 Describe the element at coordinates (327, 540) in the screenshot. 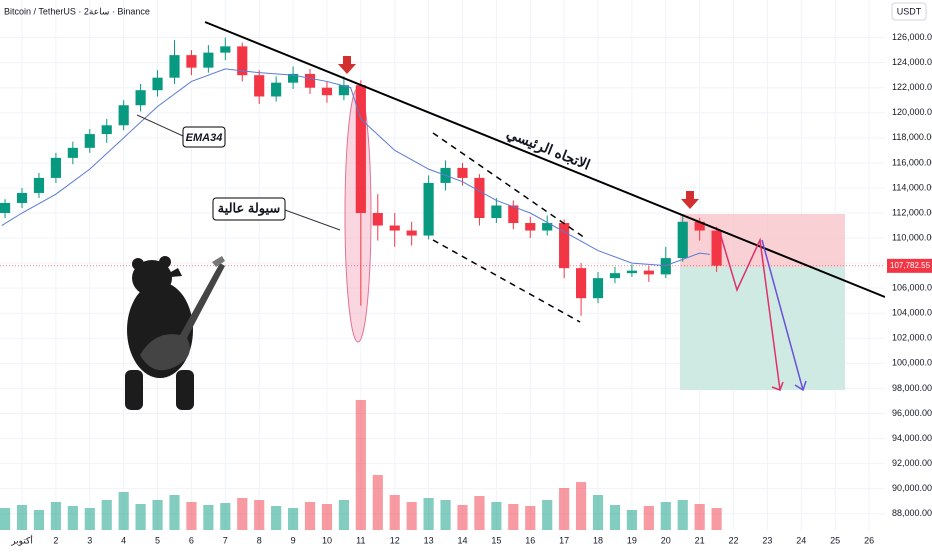

I see `x-tick-label: 10` at that location.